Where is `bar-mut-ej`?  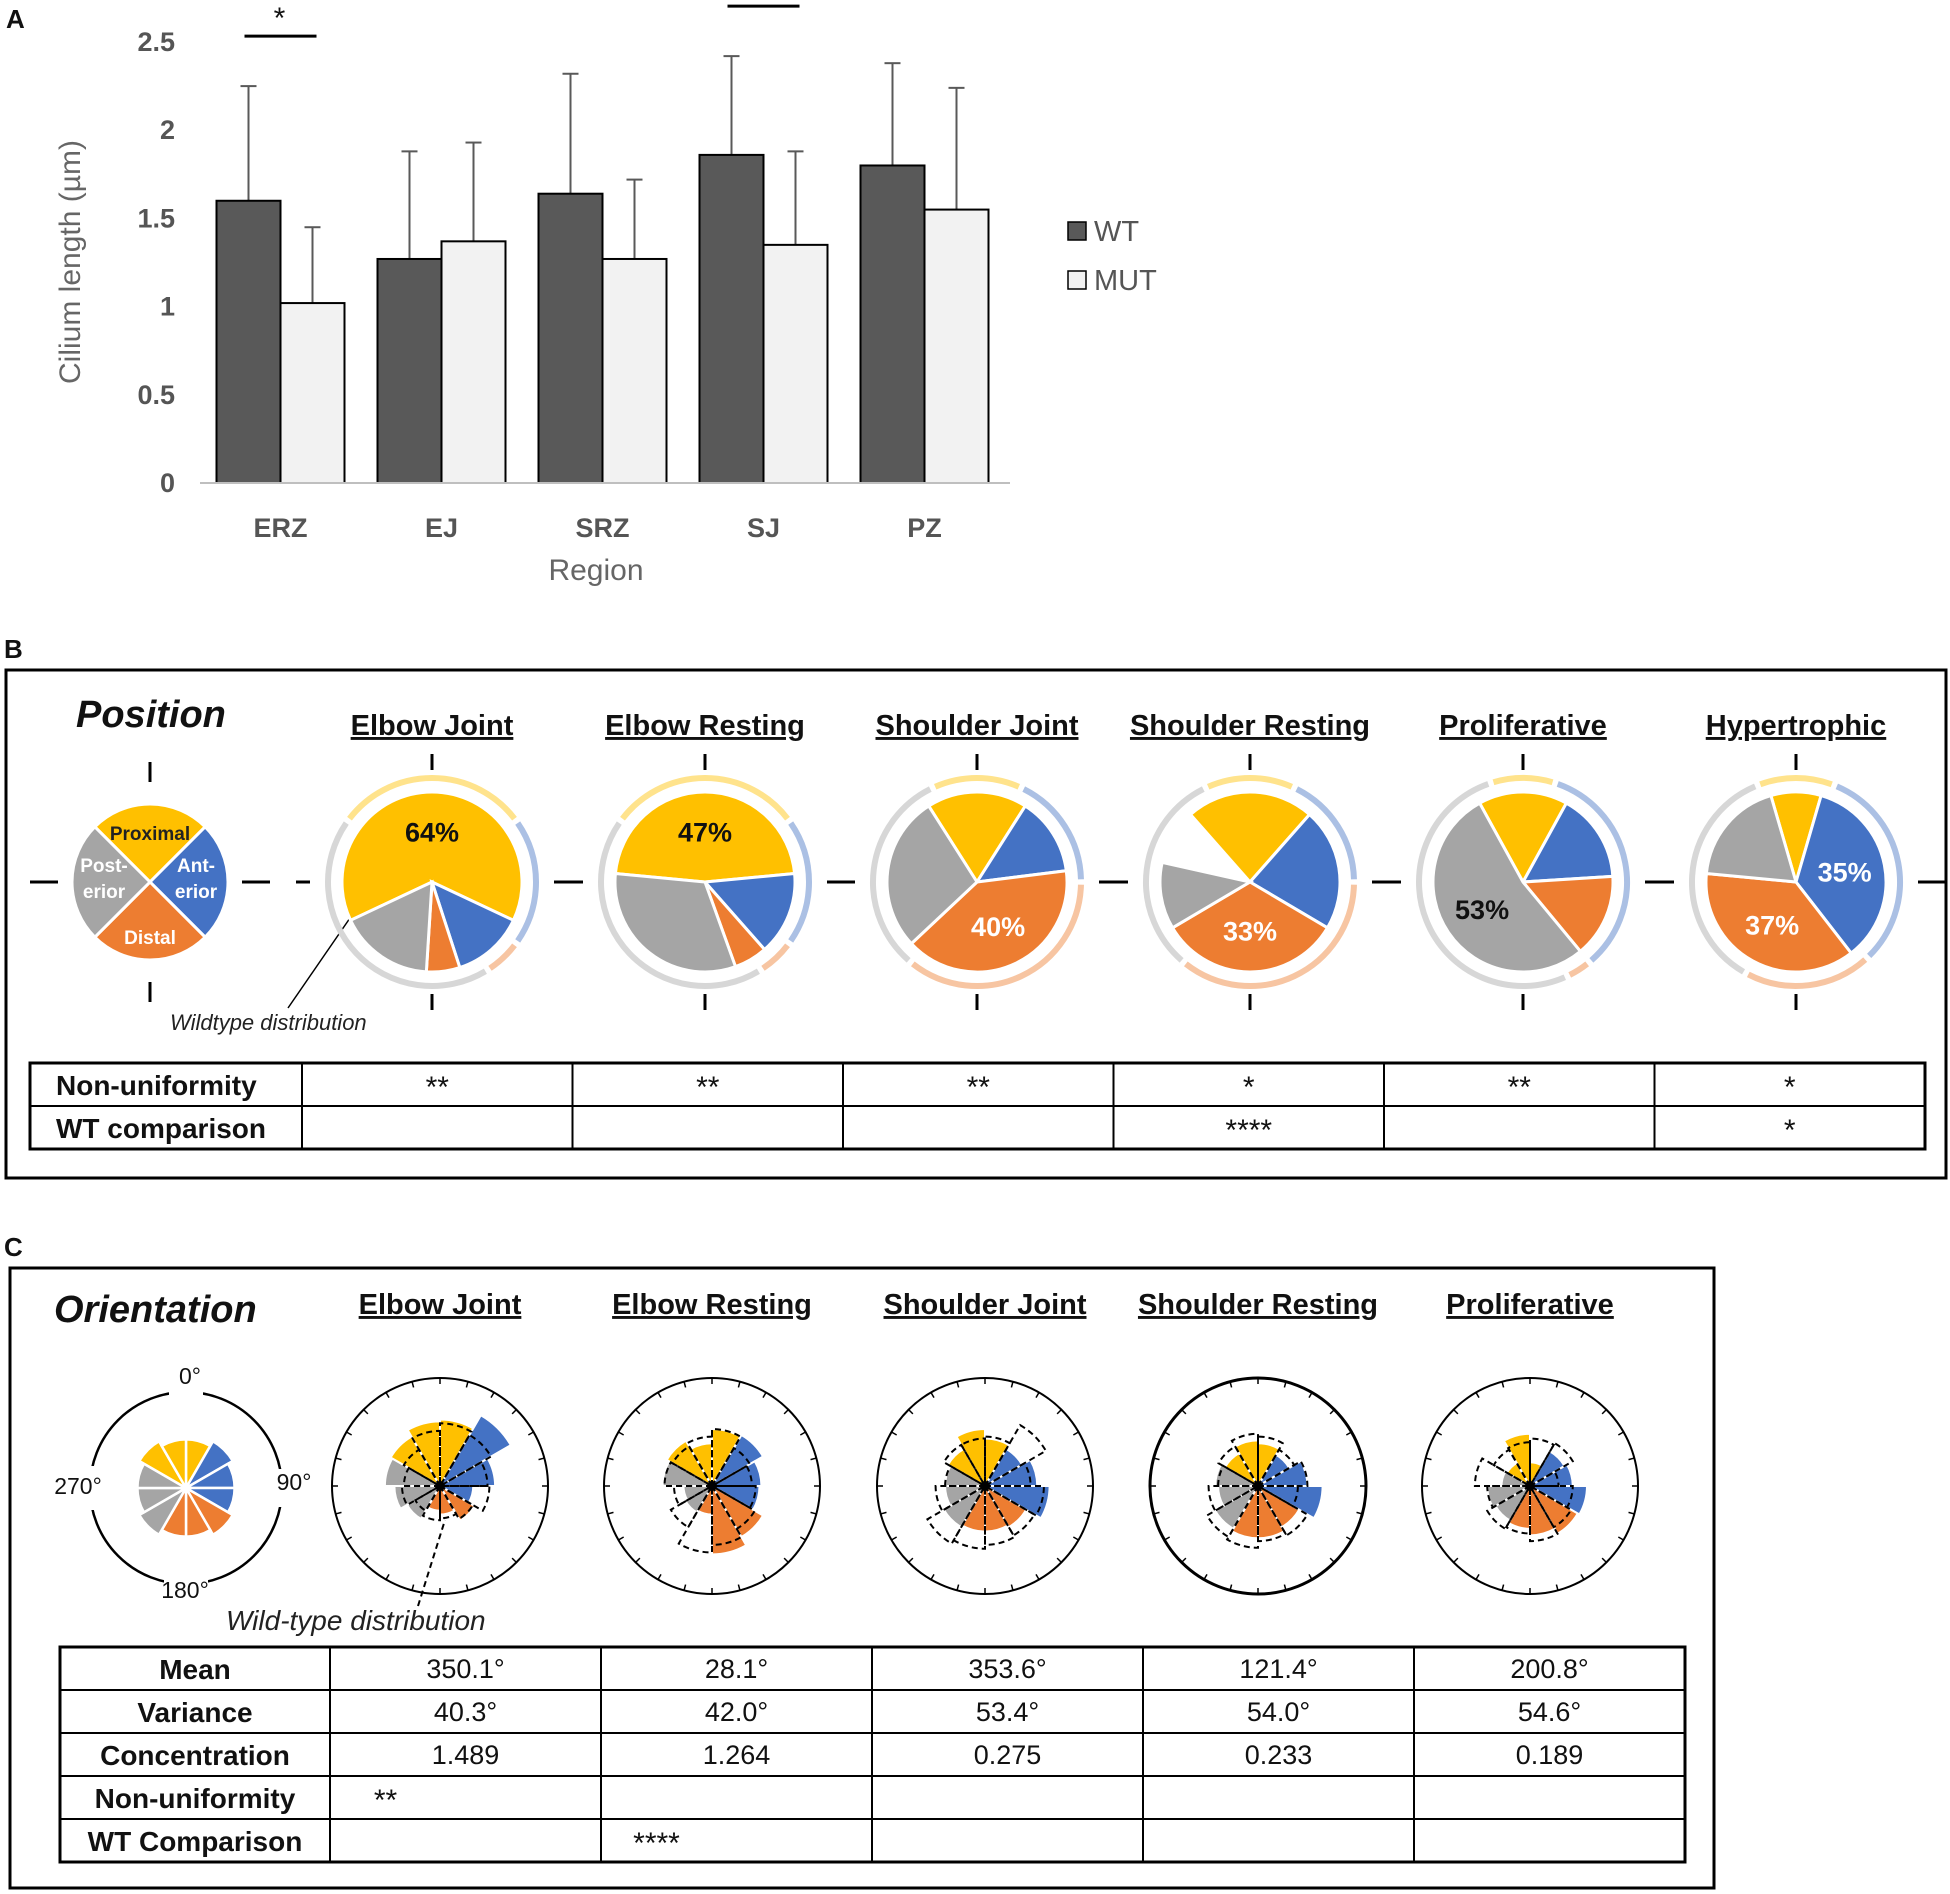
bar-mut-ej is located at coordinates (473, 362).